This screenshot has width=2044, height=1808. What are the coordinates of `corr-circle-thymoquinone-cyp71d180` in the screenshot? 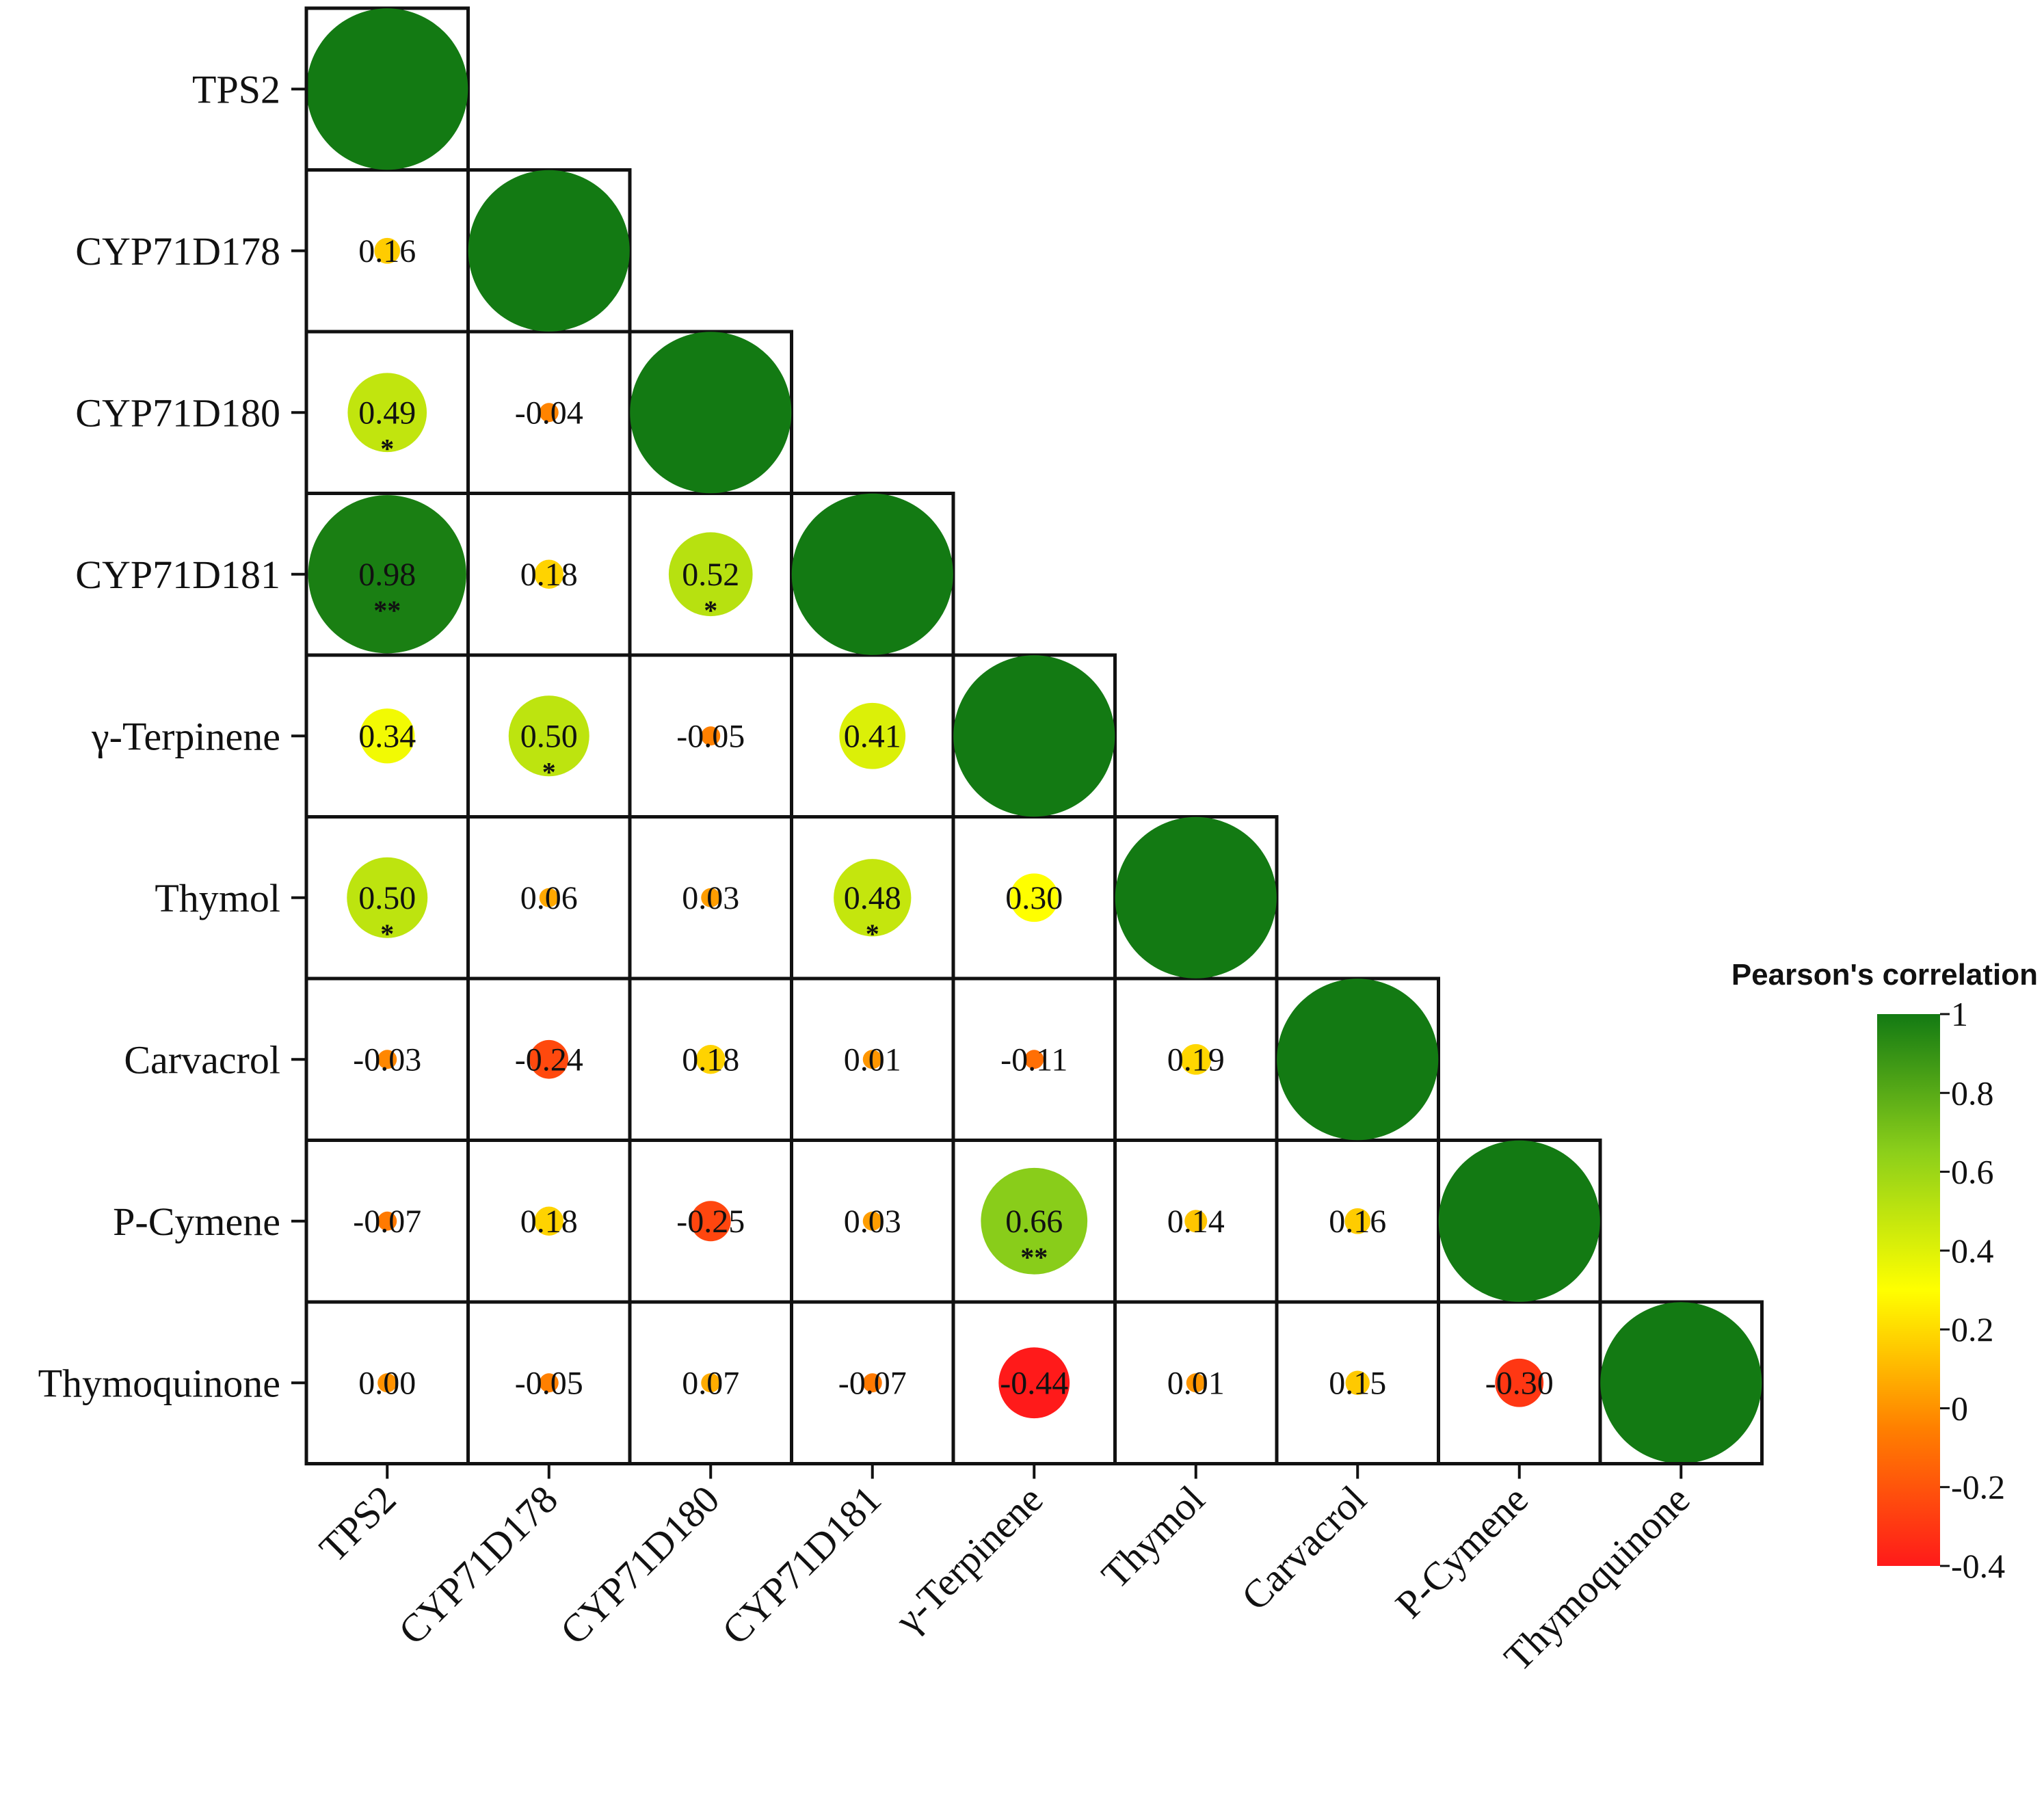 It's located at (711, 1383).